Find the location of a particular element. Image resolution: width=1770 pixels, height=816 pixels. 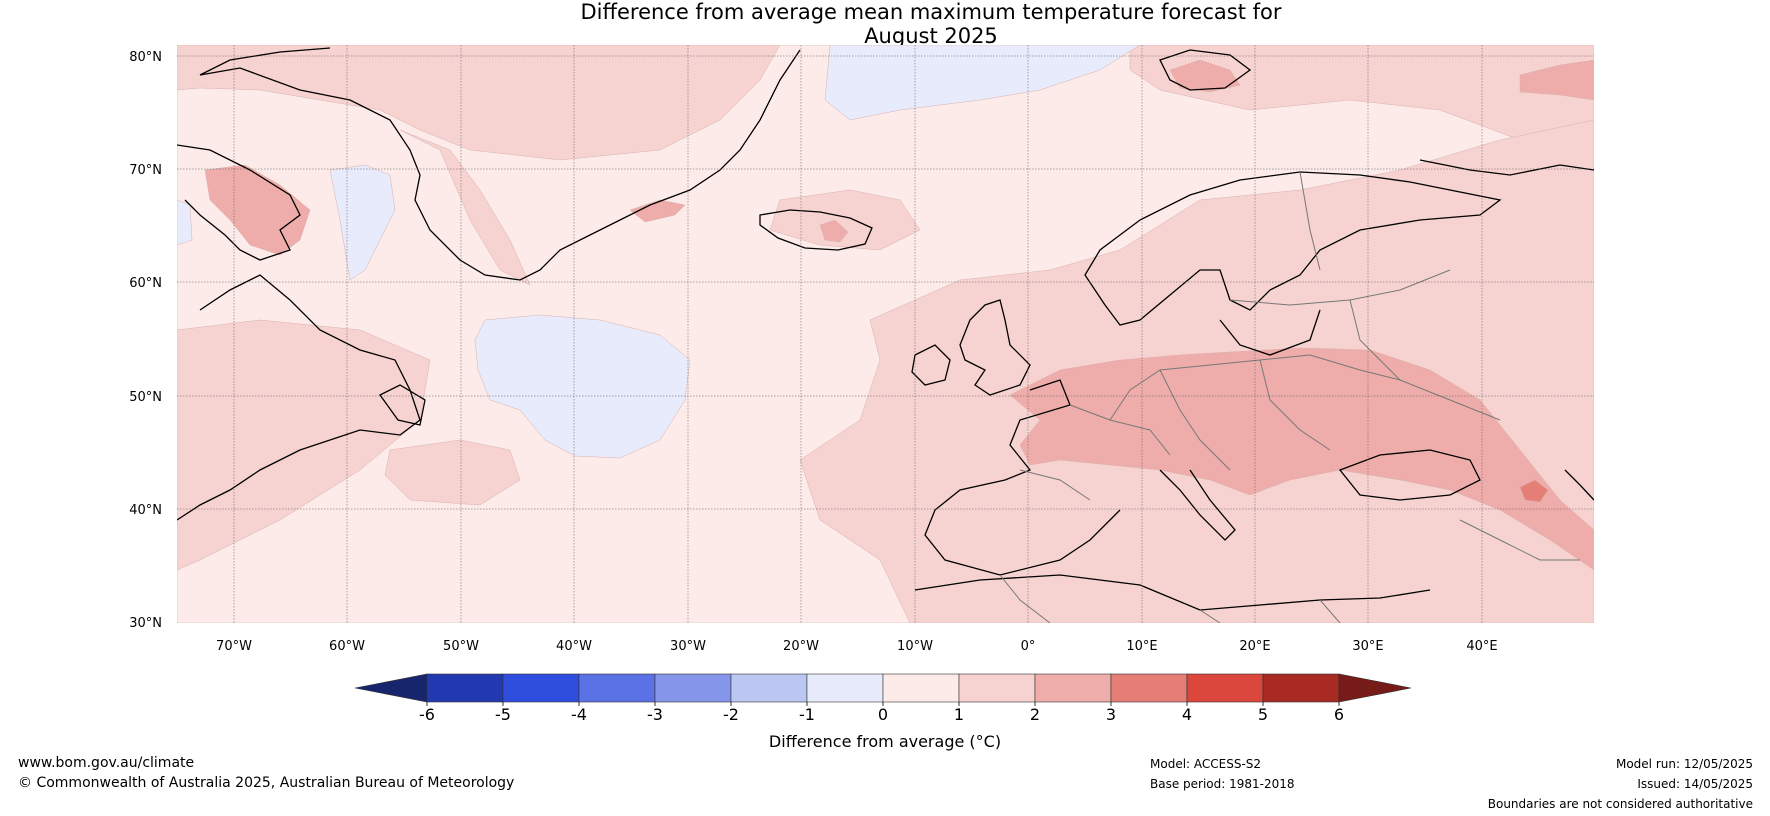

lon-label-30w: 30°W is located at coordinates (688, 646).